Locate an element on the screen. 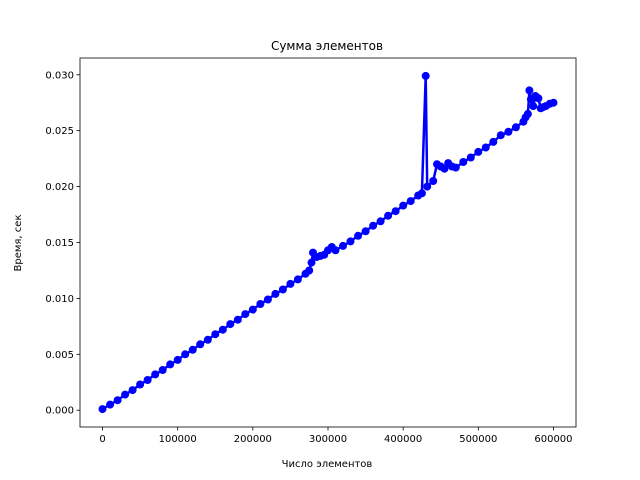 This screenshot has height=480, width=640. chart-title: Сумма элементов is located at coordinates (327, 46).